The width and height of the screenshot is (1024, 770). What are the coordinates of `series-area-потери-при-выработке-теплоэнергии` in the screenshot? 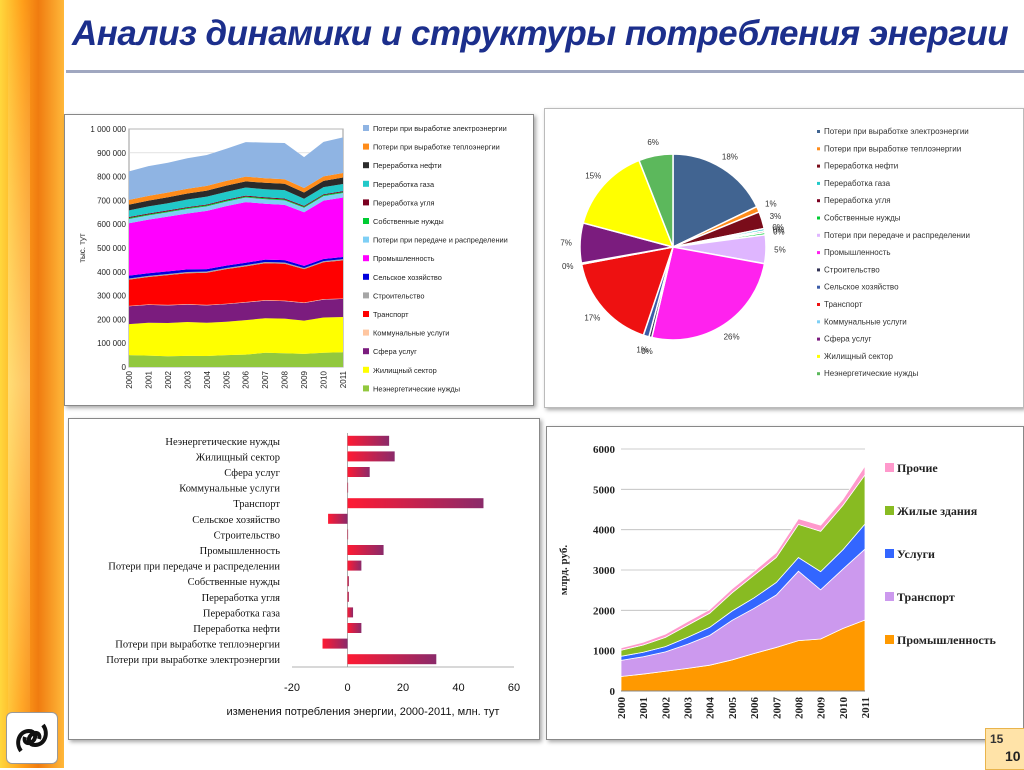 It's located at (236, 189).